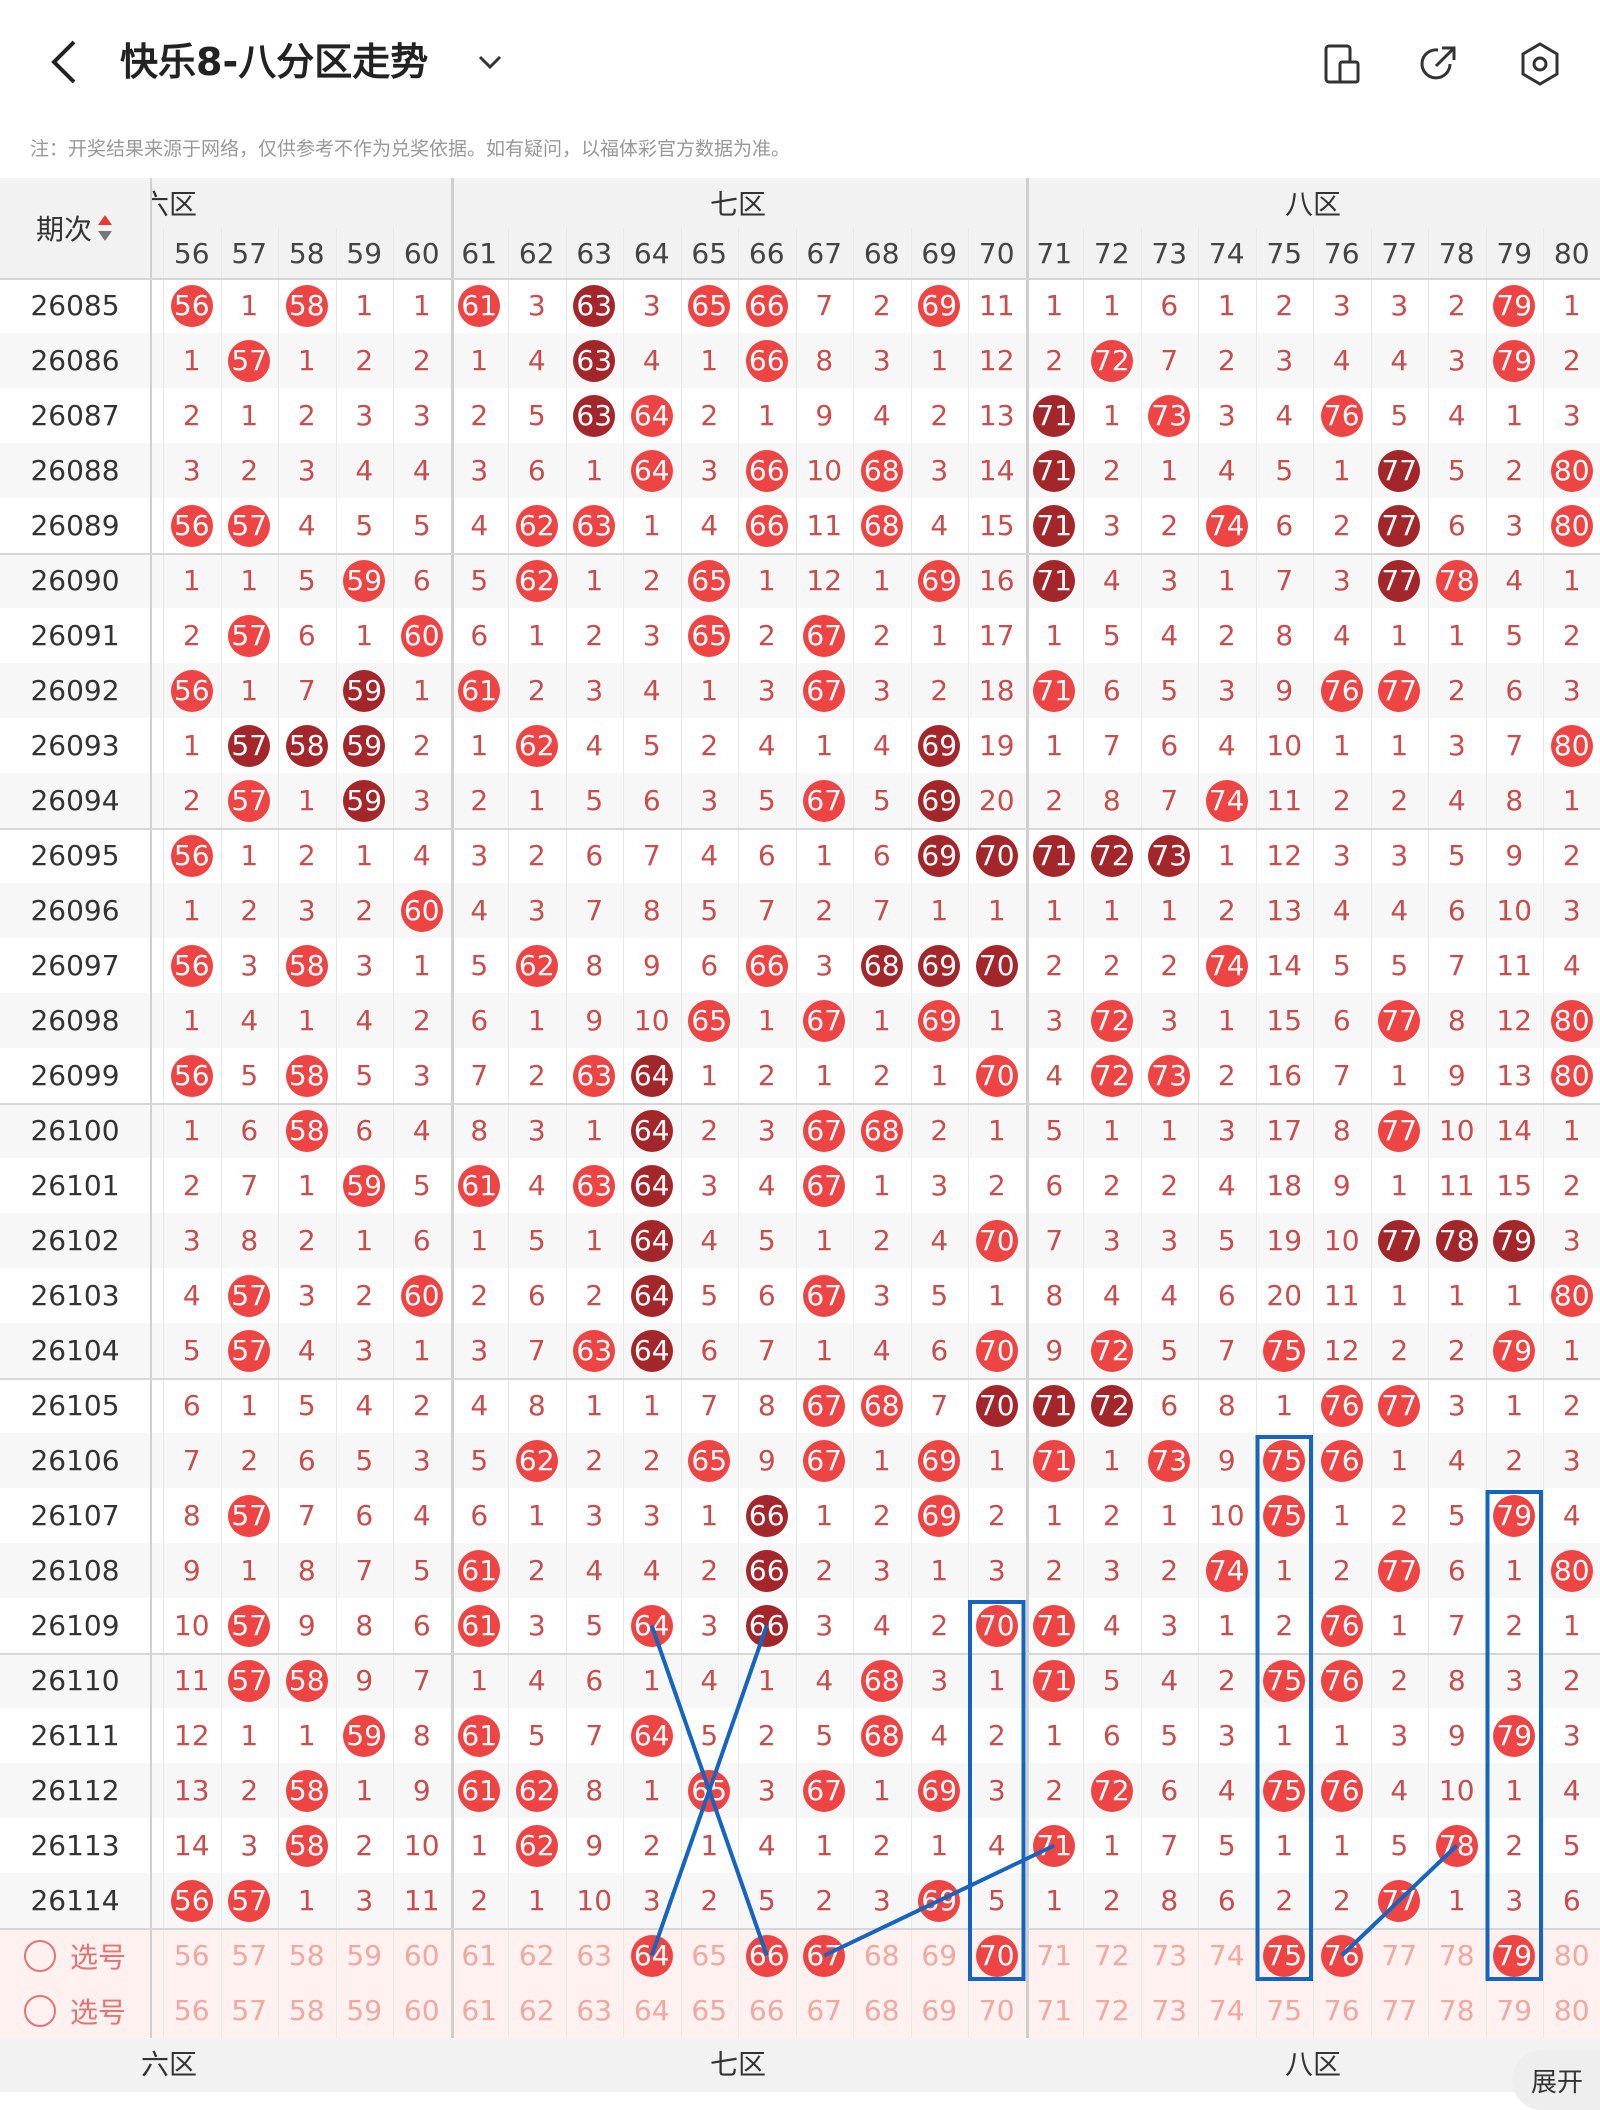 This screenshot has width=1600, height=2110. Describe the element at coordinates (997, 305) in the screenshot. I see `trend-cell: 11` at that location.